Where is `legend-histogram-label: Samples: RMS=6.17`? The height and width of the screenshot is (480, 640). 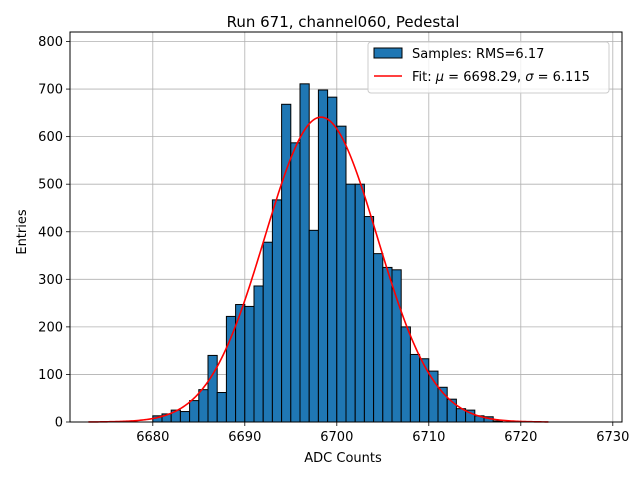 legend-histogram-label: Samples: RMS=6.17 is located at coordinates (478, 54).